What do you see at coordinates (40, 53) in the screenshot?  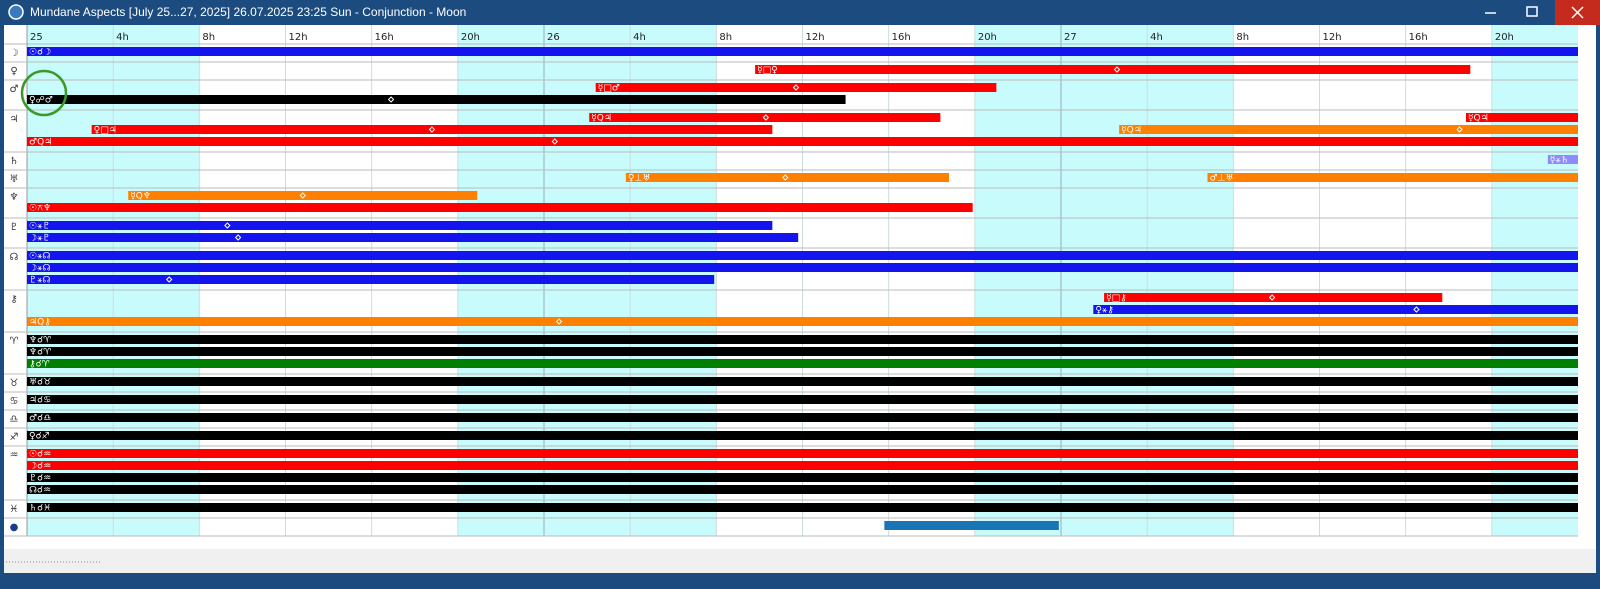 I see `aspect-label: ☉☌☽` at bounding box center [40, 53].